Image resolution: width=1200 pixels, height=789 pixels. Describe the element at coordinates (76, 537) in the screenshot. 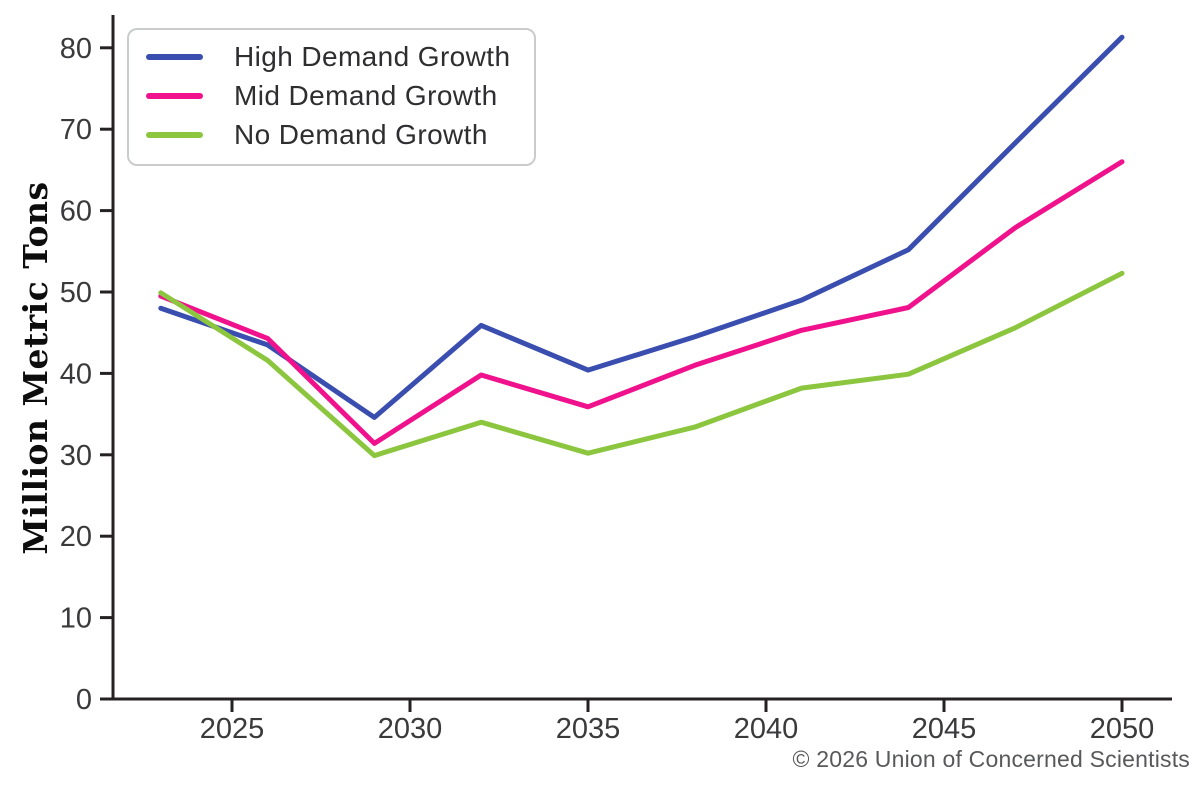

I see `y-tick-label: 20` at that location.